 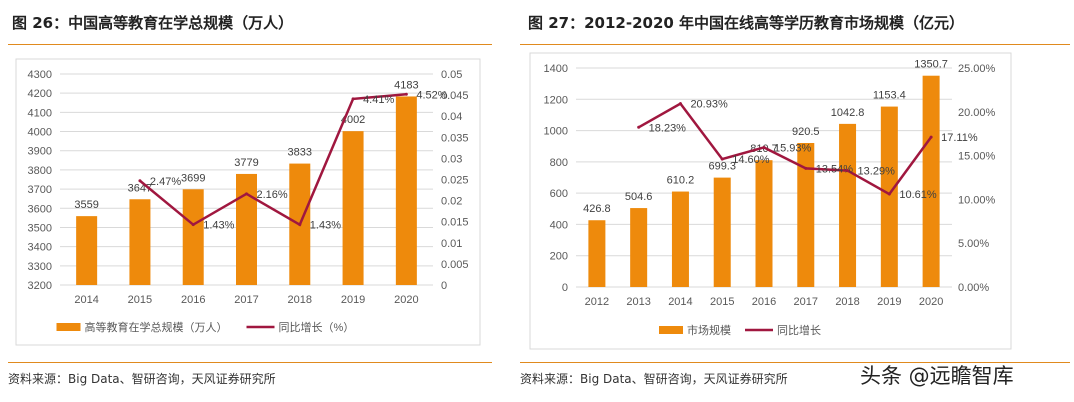 I want to click on chart2-left-tick-label: 600, so click(x=559, y=194).